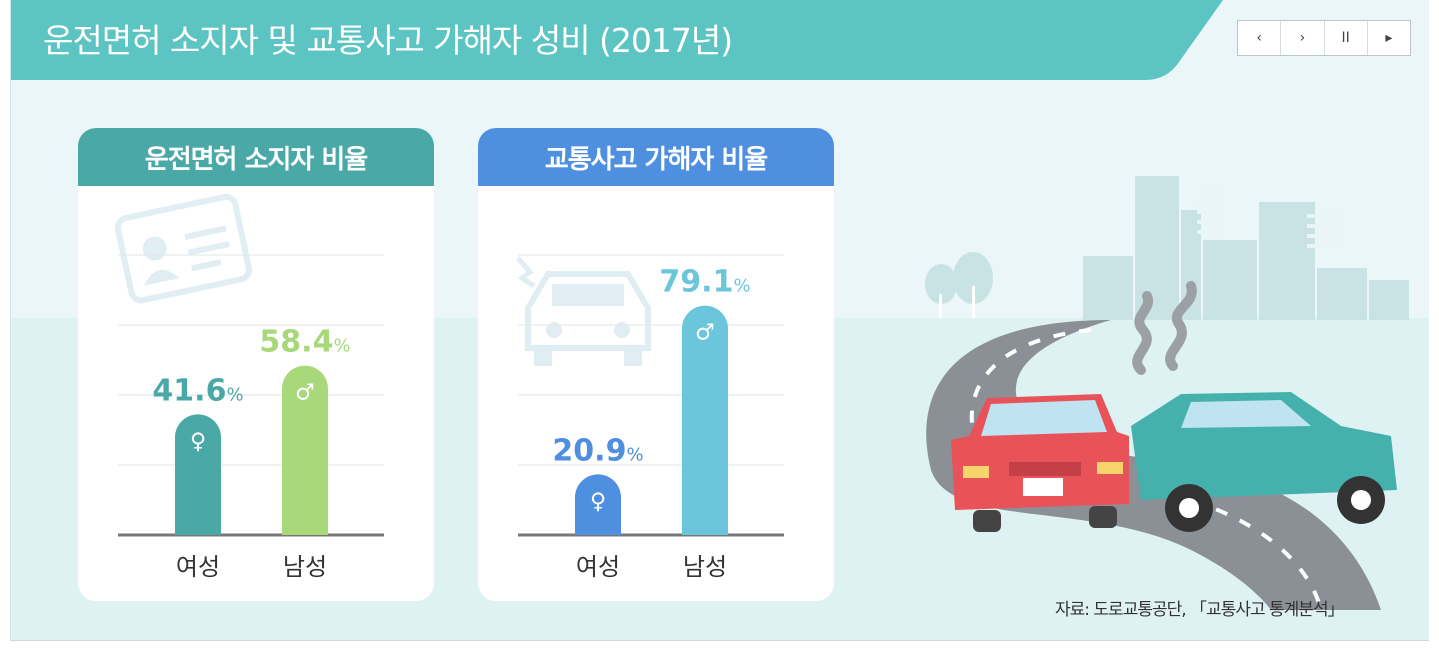 Image resolution: width=1439 pixels, height=652 pixels. I want to click on prev-button: ‹, so click(1260, 38).